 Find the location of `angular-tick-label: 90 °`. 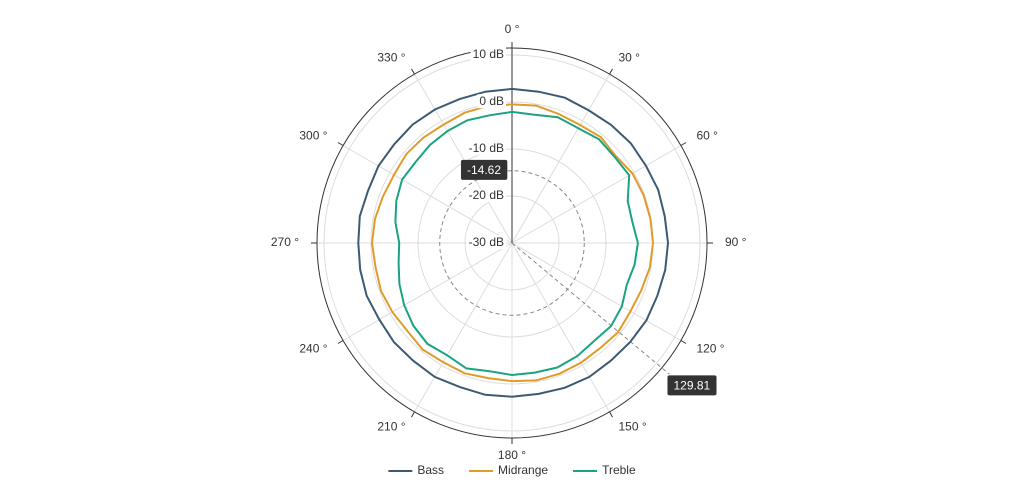

angular-tick-label: 90 ° is located at coordinates (736, 242).